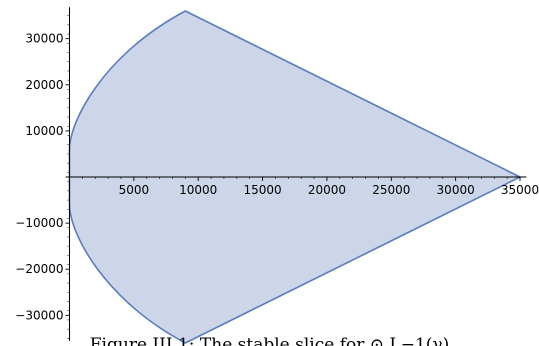  What do you see at coordinates (44, 39) in the screenshot?
I see `y-tick-label: 30000` at bounding box center [44, 39].